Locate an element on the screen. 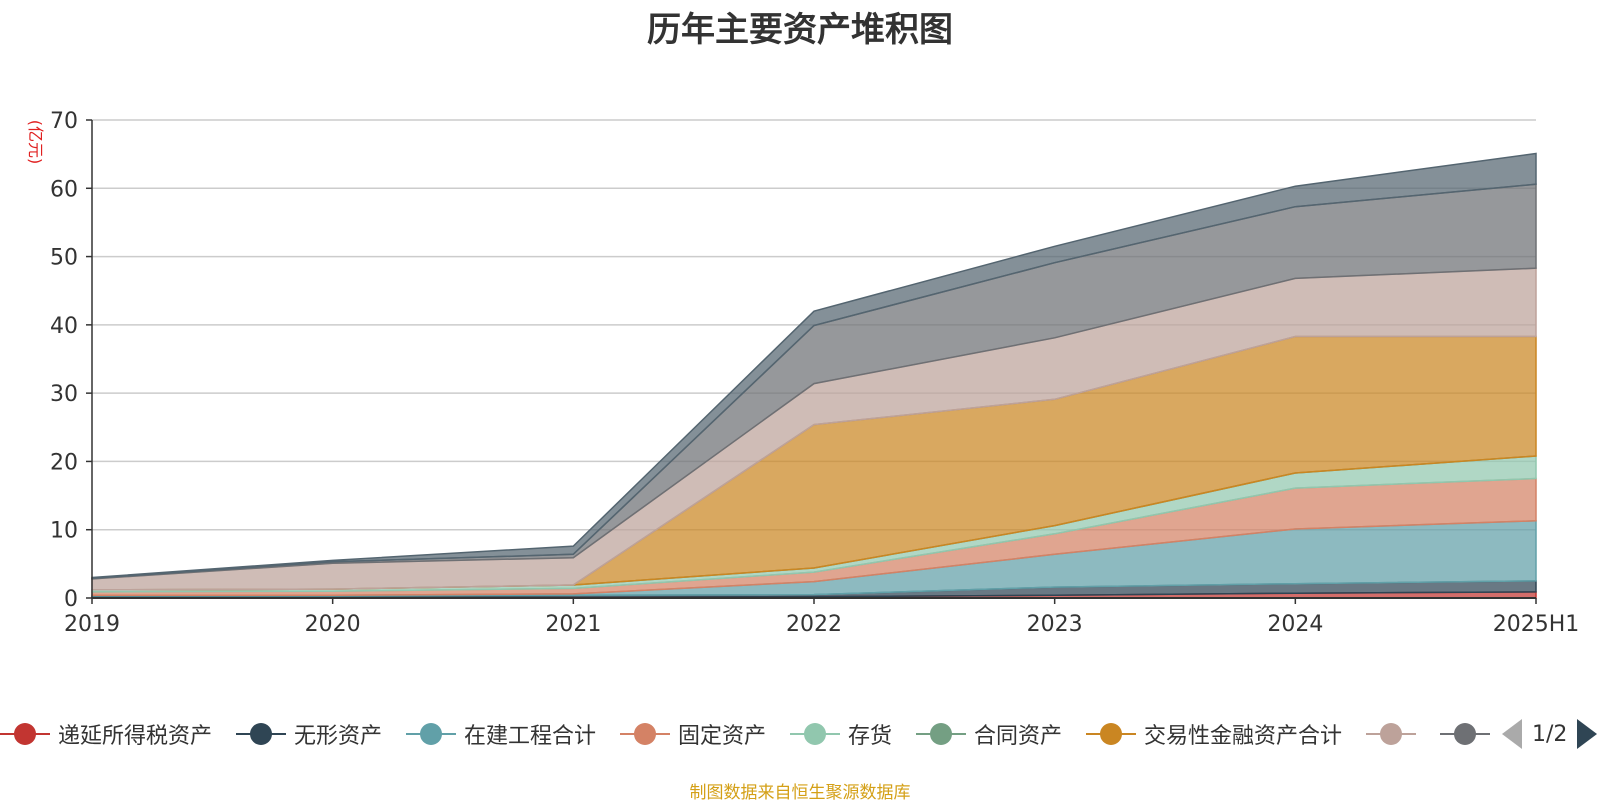 The width and height of the screenshot is (1600, 803). y-tick-label: 60 is located at coordinates (64, 189).